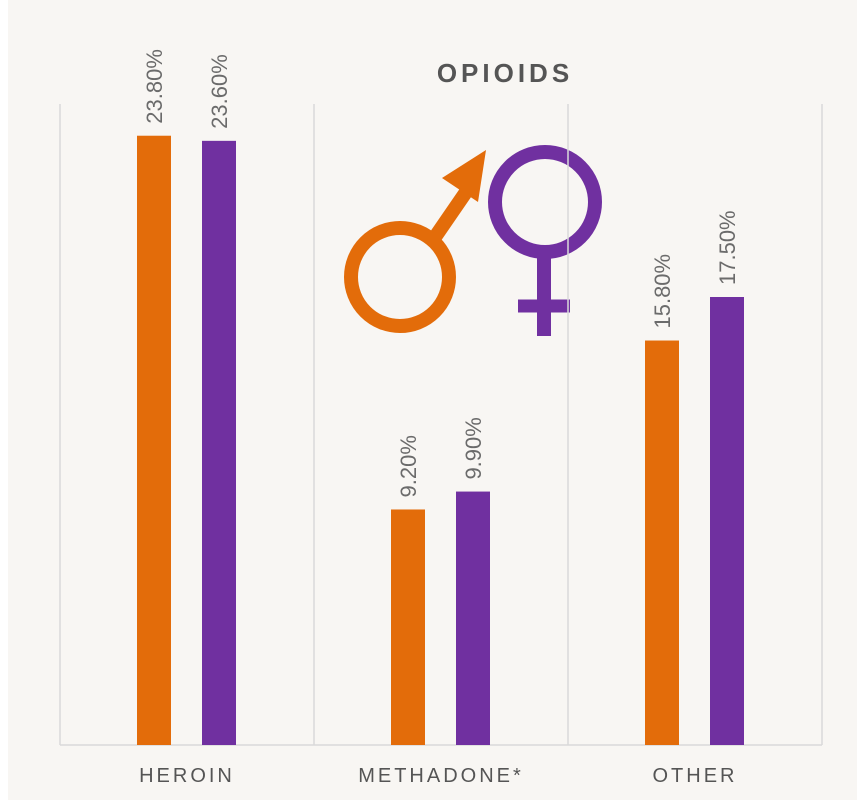 The image size is (857, 805). What do you see at coordinates (695, 776) in the screenshot?
I see `x-tick-label: OTHER` at bounding box center [695, 776].